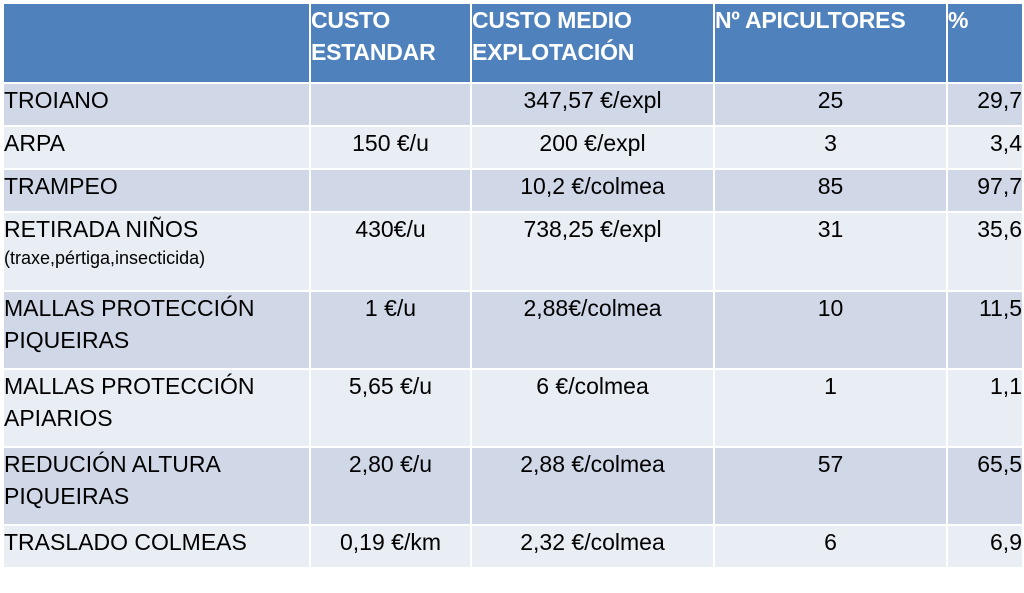 Image resolution: width=1024 pixels, height=593 pixels. Describe the element at coordinates (985, 147) in the screenshot. I see `cell-percent: 3,4` at that location.